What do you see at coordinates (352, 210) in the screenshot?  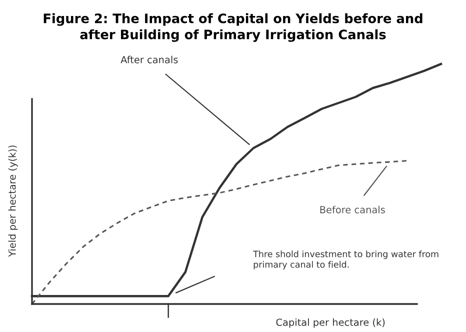 I see `text: Before canals` at bounding box center [352, 210].